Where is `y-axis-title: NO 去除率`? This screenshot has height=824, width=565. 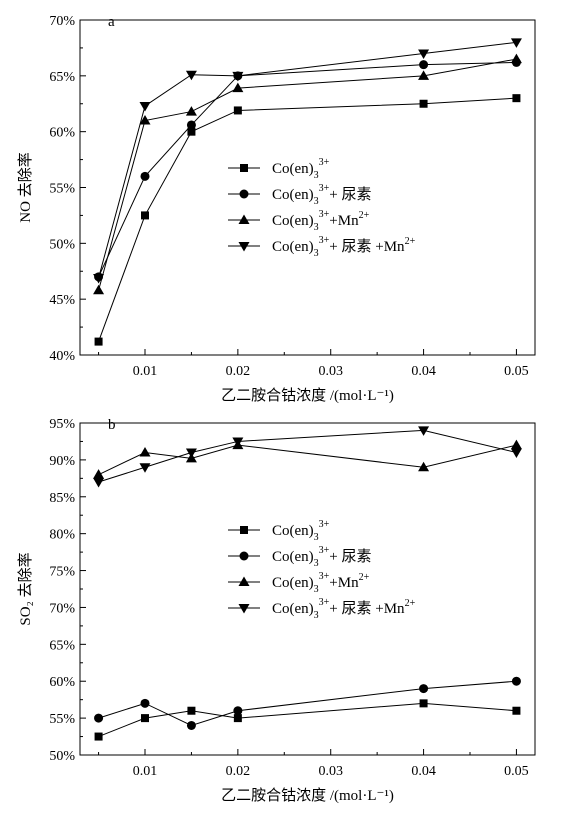 y-axis-title: NO 去除率 is located at coordinates (25, 187).